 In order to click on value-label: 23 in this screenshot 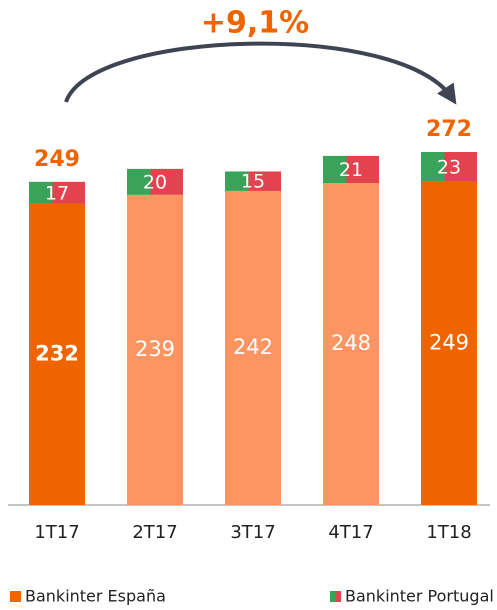, I will do `click(449, 167)`.